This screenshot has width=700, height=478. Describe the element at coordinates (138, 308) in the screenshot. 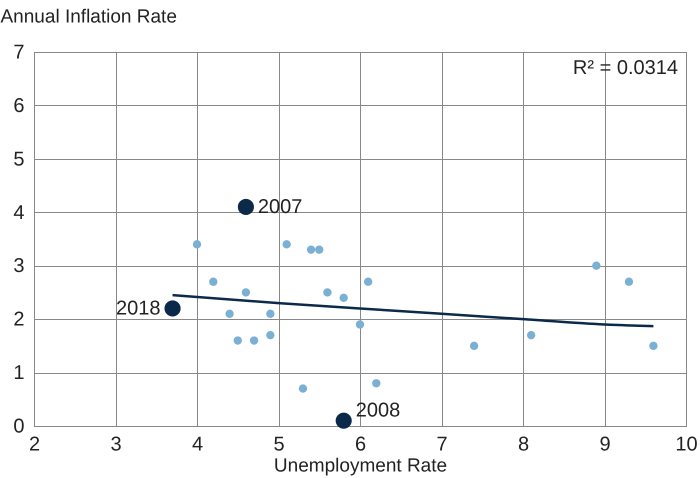

I see `annotation: 2018` at that location.